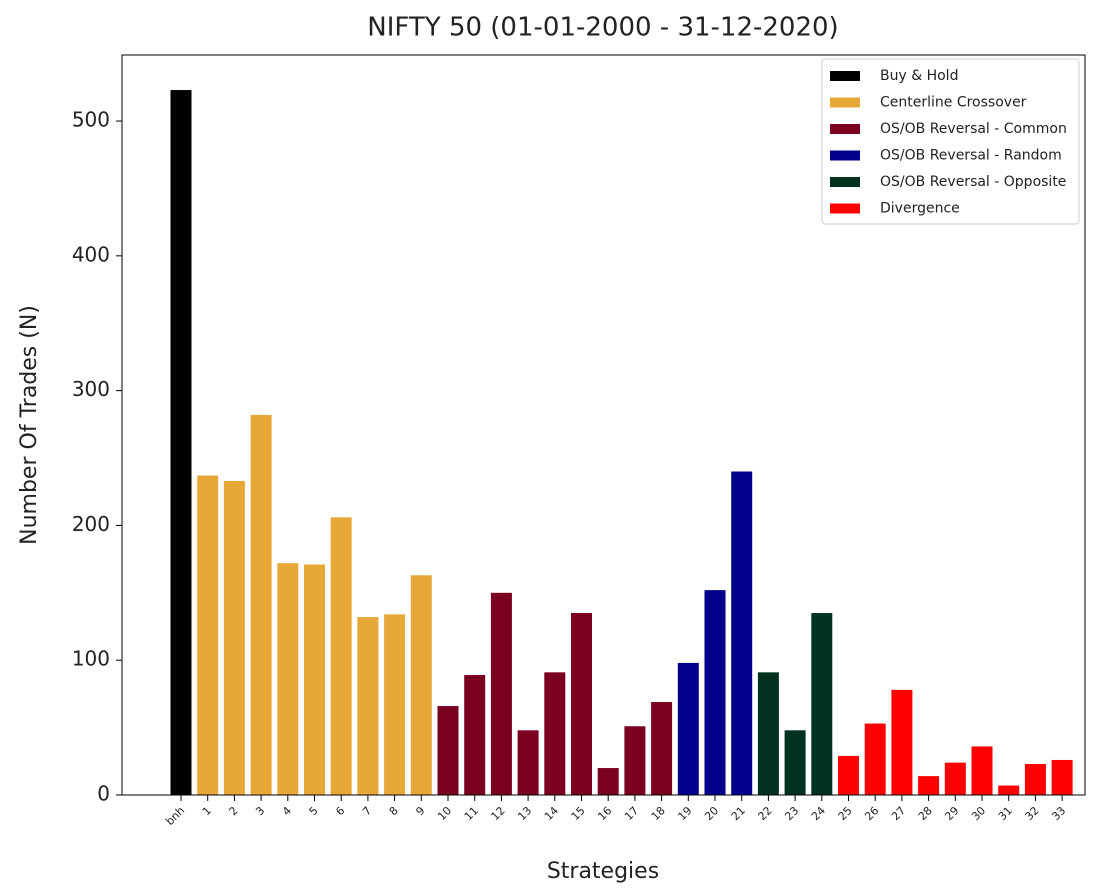 The image size is (1112, 892). I want to click on x-tick-label: 11, so click(471, 813).